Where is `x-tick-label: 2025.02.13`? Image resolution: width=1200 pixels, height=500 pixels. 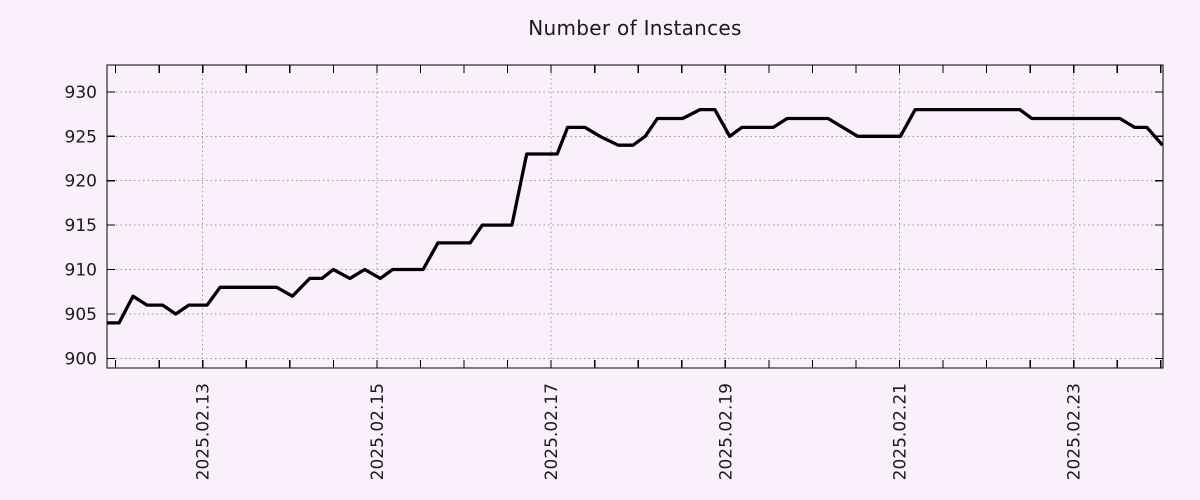 x-tick-label: 2025.02.13 is located at coordinates (204, 431).